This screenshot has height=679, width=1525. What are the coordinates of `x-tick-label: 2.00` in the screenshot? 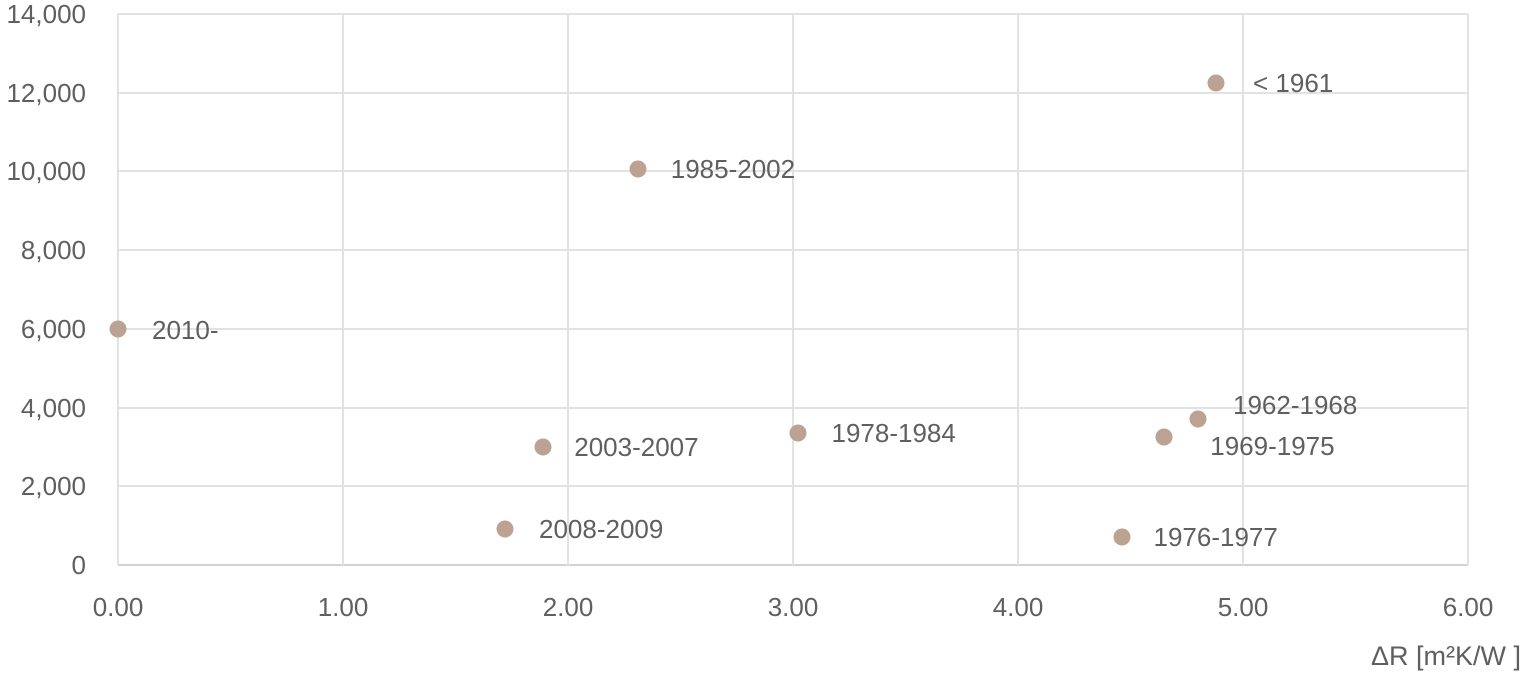 It's located at (568, 607).